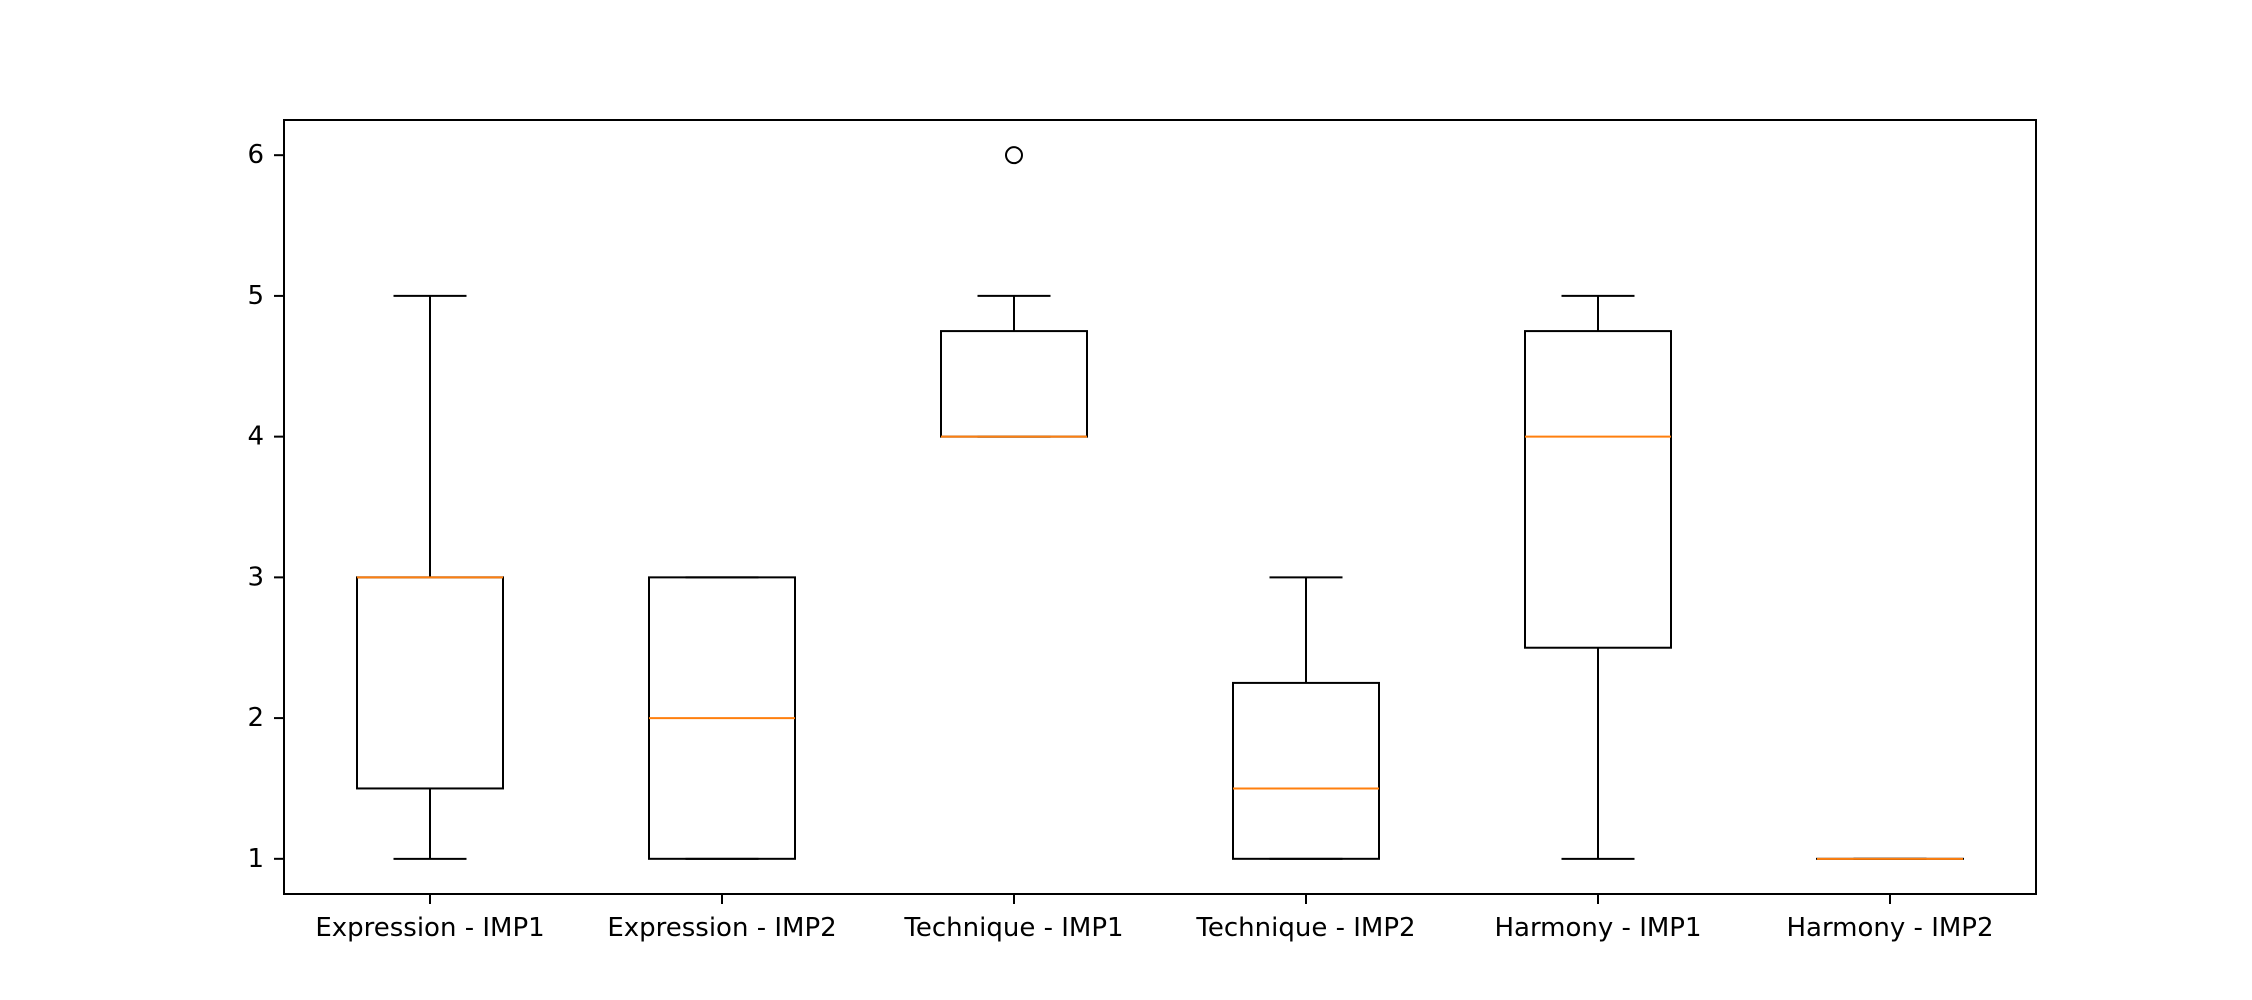 The height and width of the screenshot is (1000, 2252). What do you see at coordinates (1889, 928) in the screenshot?
I see `x-tick-label: Harmony - IMP2` at bounding box center [1889, 928].